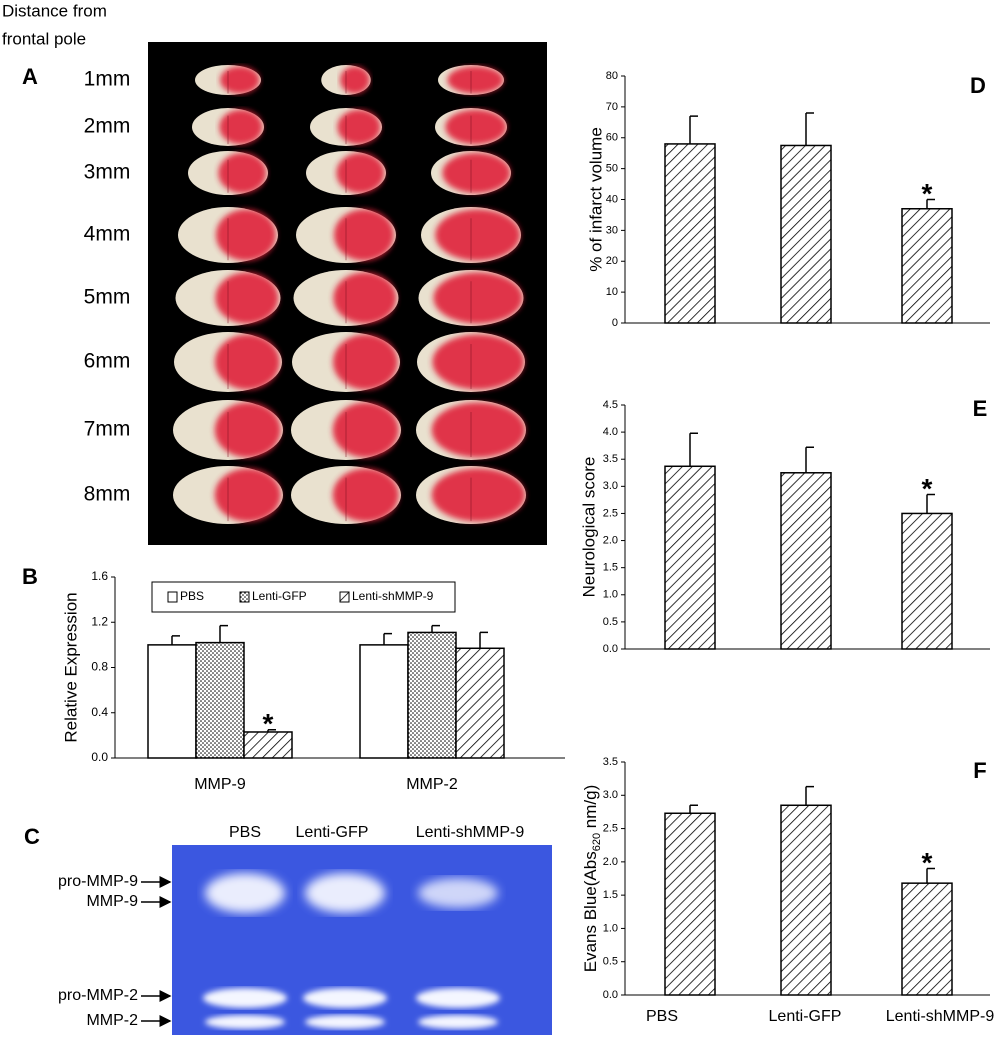  I want to click on row-label: 2mm, so click(107, 126).